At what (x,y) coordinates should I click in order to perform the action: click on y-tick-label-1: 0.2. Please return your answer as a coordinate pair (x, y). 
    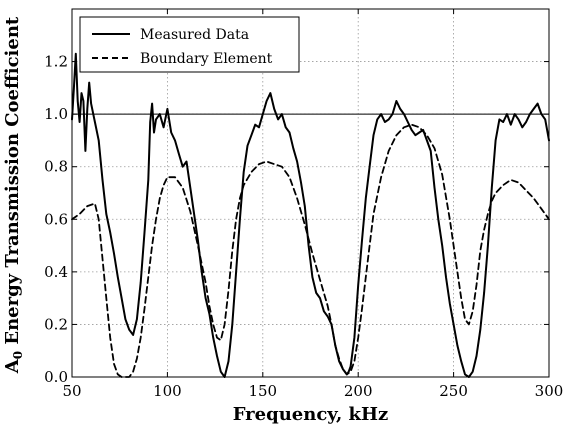
    Looking at the image, I should click on (56, 324).